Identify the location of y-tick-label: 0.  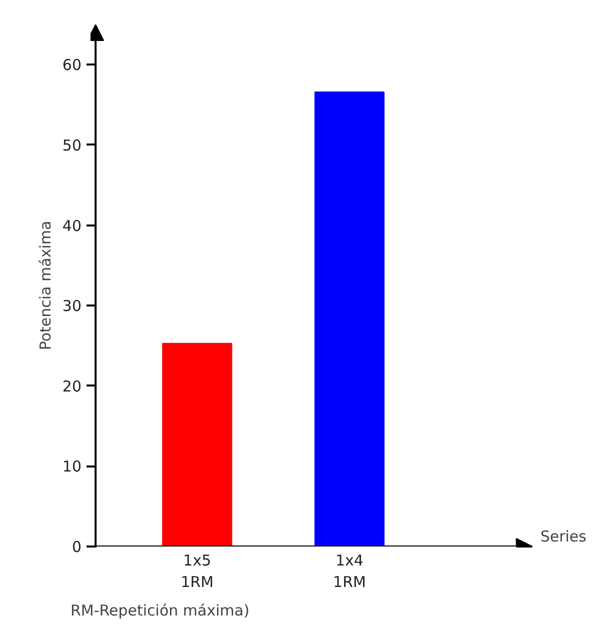
(77, 547).